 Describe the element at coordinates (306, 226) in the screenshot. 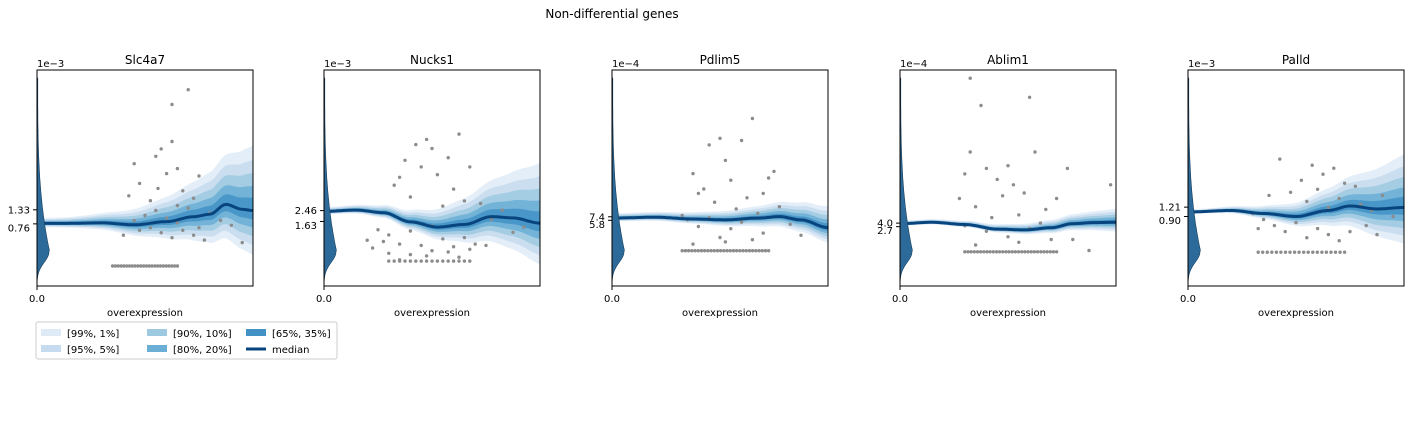

I see `y-tick-label: 1.63` at that location.